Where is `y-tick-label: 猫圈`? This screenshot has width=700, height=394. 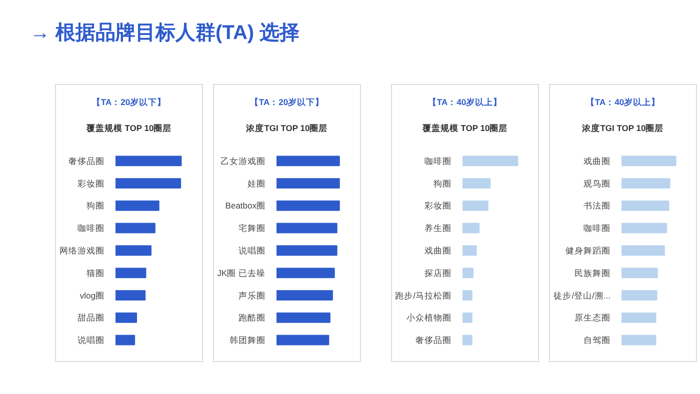
y-tick-label: 猫圈 is located at coordinates (95, 273).